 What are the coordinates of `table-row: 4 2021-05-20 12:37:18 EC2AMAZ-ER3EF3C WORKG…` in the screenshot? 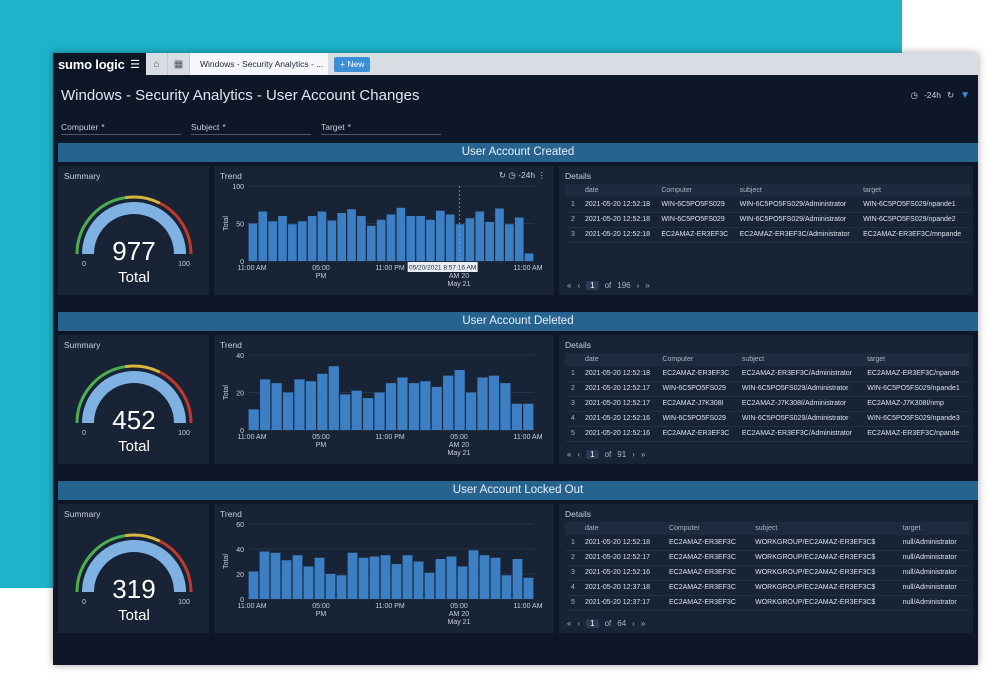 It's located at (767, 588).